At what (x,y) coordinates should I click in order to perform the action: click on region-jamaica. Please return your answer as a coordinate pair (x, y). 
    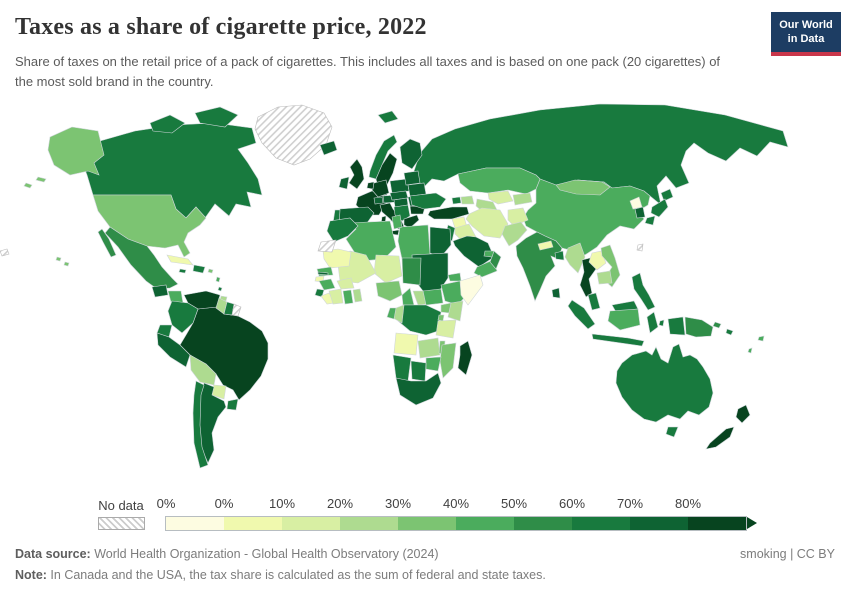
    Looking at the image, I should click on (182, 271).